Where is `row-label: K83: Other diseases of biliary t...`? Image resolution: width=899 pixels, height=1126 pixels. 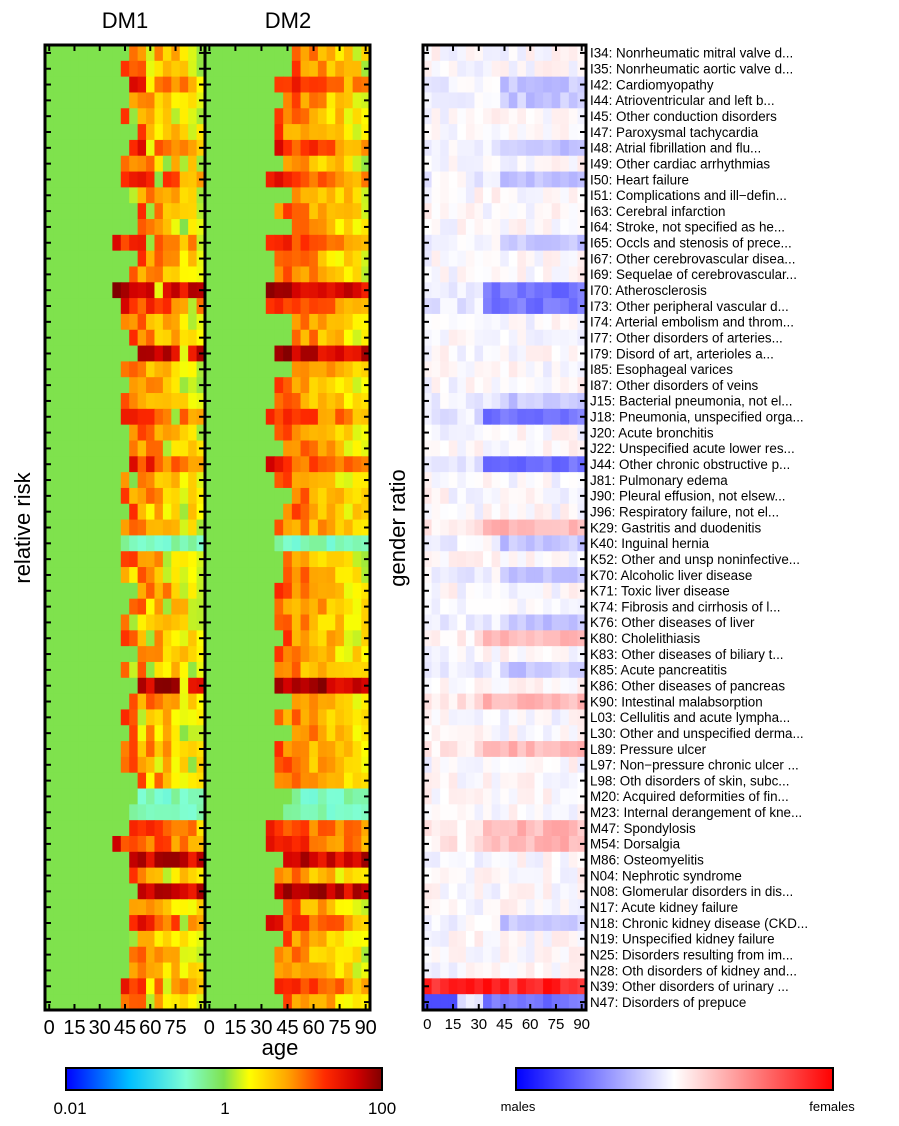
row-label: K83: Other diseases of biliary t... is located at coordinates (687, 654).